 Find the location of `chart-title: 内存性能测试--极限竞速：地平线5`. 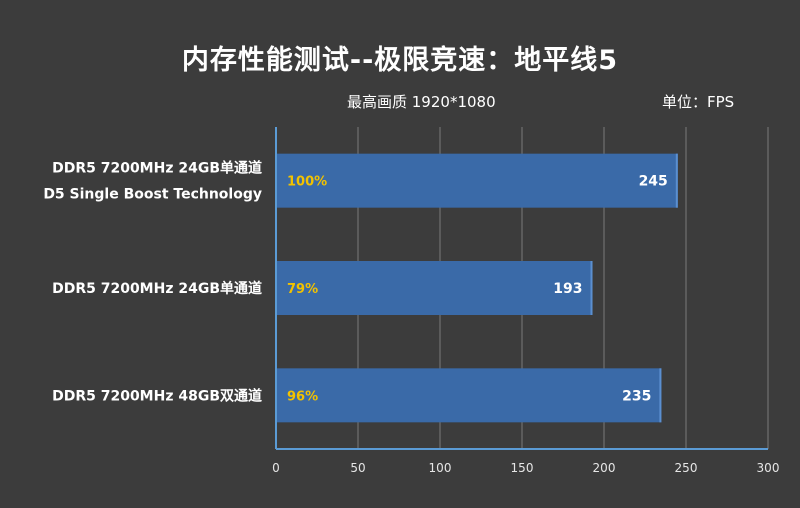

chart-title: 内存性能测试--极限竞速：地平线5 is located at coordinates (400, 60).